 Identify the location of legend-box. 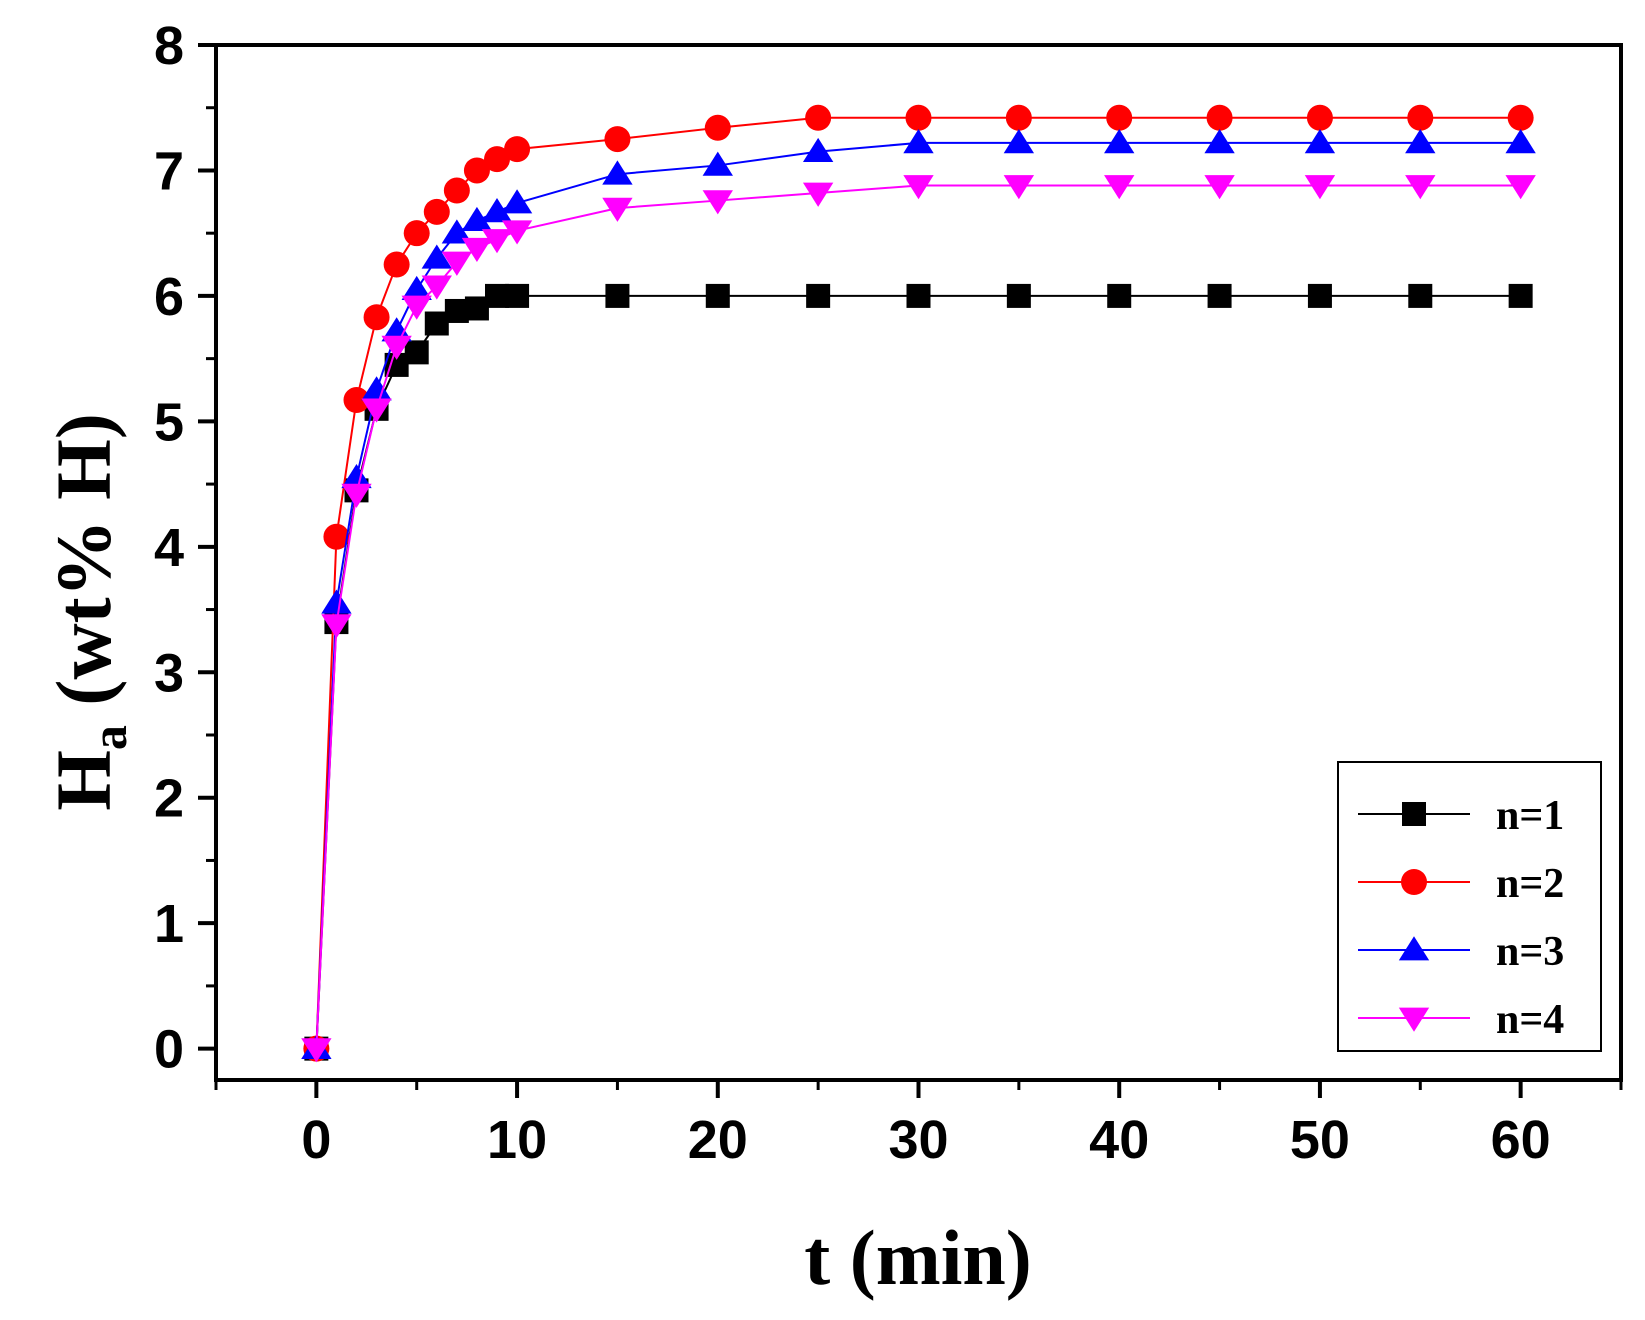
(1469, 906).